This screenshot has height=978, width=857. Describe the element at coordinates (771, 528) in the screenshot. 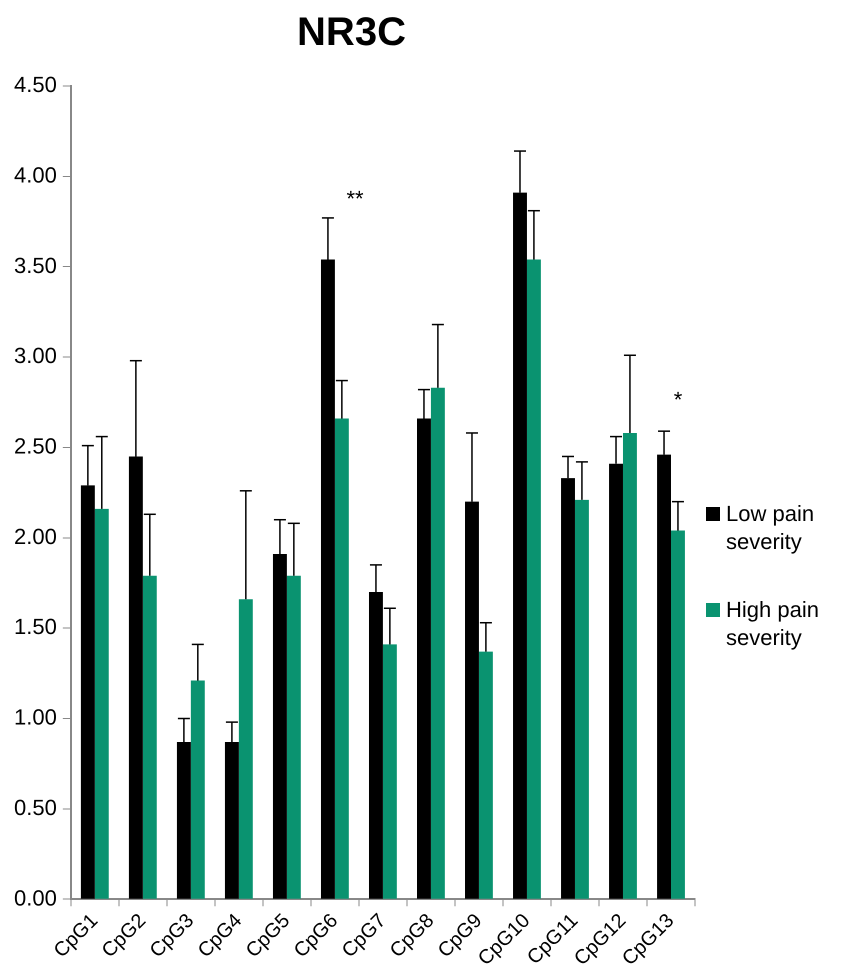

I see `legend-label: Low pain severity` at that location.